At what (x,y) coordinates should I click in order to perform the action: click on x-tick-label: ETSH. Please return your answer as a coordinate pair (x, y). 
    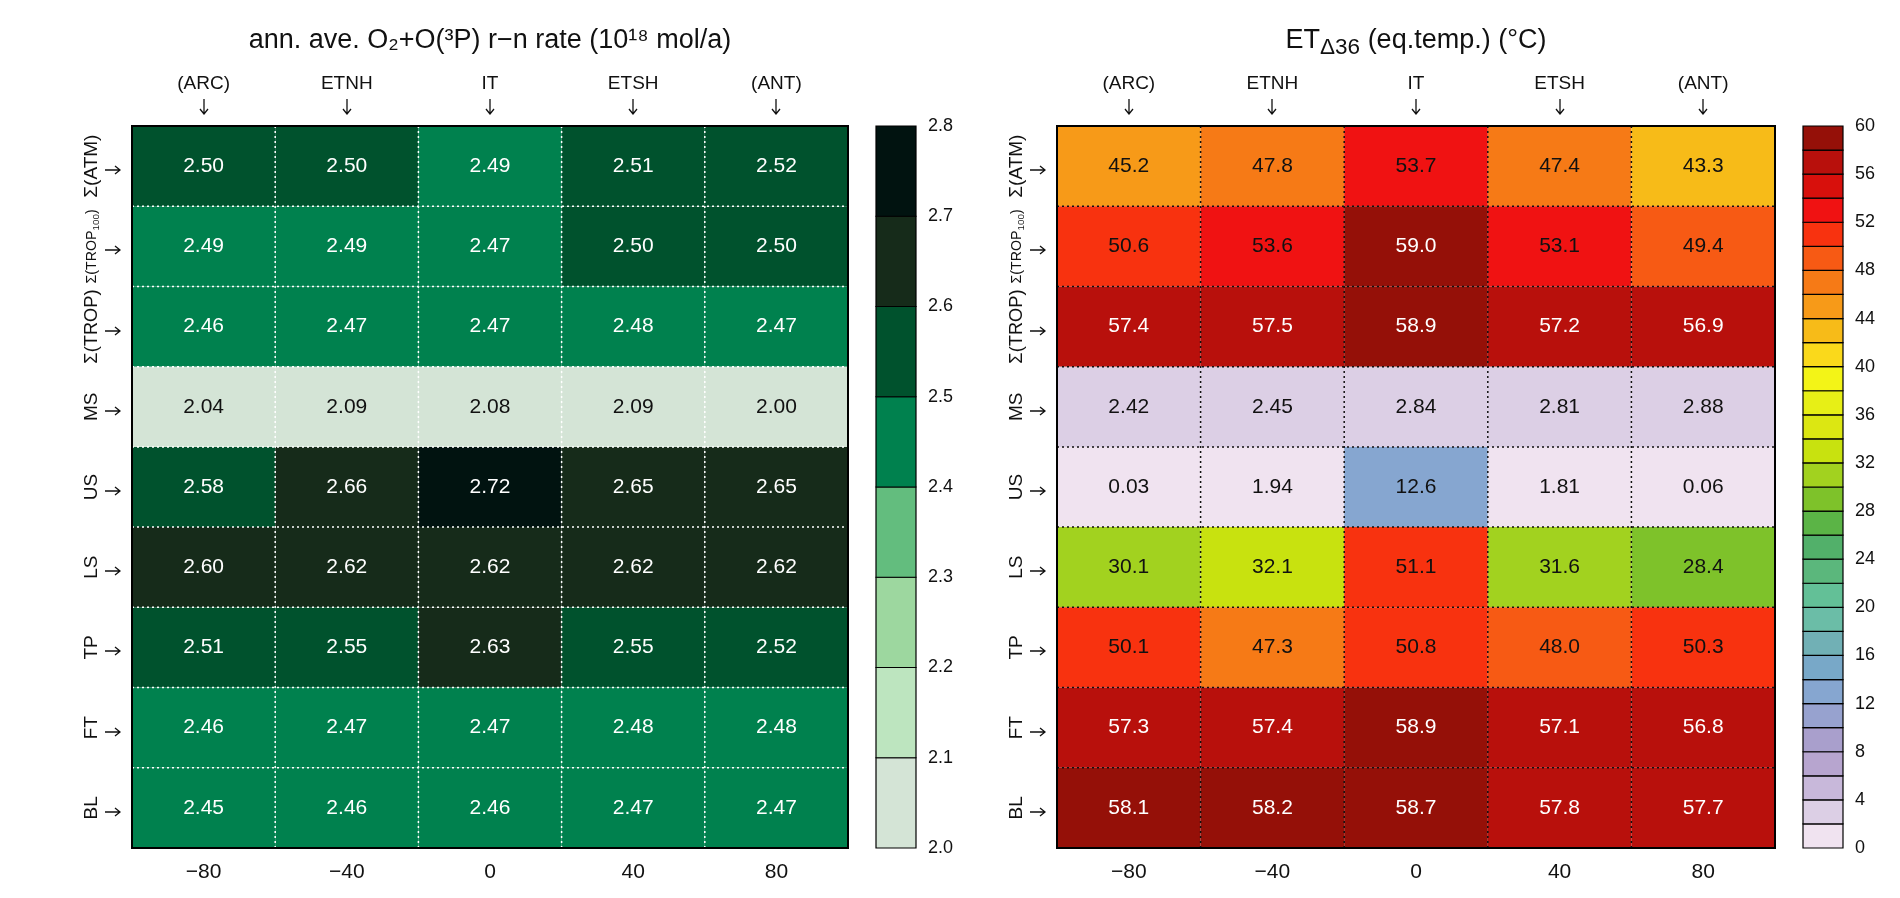
    Looking at the image, I should click on (633, 83).